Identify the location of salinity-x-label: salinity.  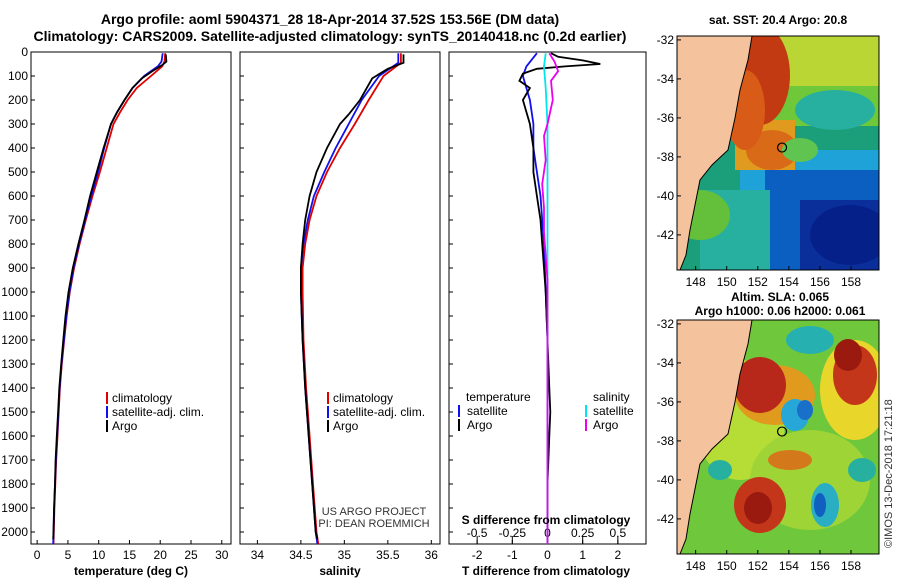
(340, 571).